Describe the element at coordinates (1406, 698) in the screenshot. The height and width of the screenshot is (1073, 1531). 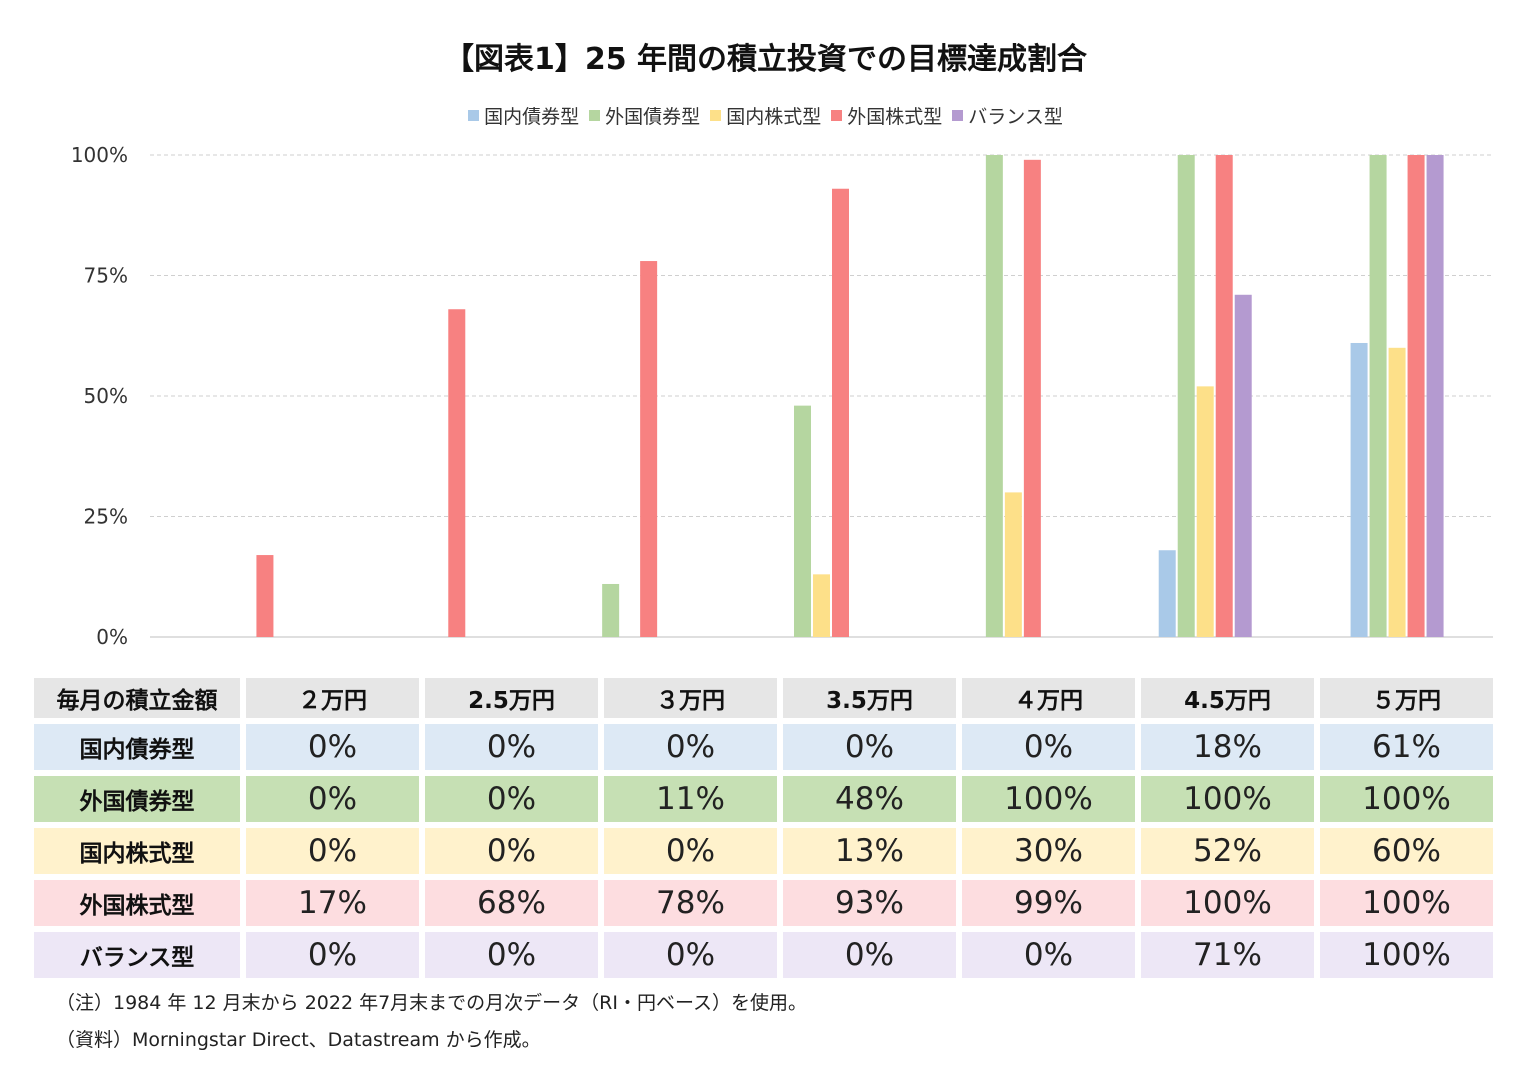
I see `table-column-header: ５万円` at that location.